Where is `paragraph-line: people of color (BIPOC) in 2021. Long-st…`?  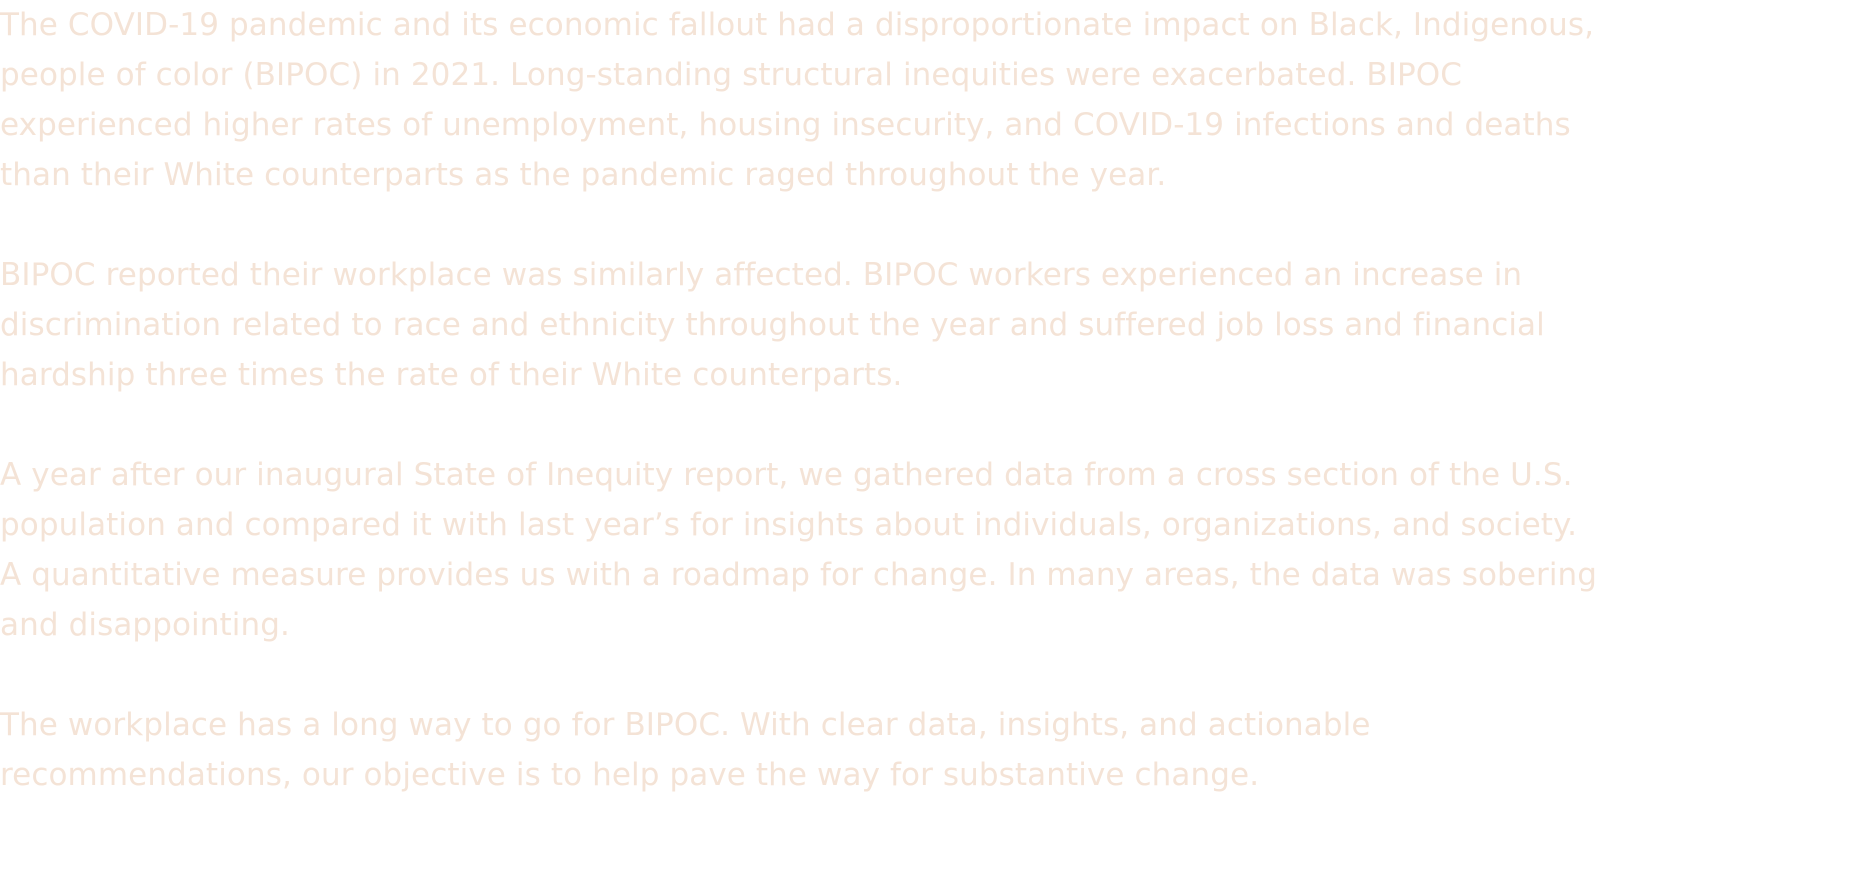 paragraph-line: people of color (BIPOC) in 2021. Long-st… is located at coordinates (731, 75).